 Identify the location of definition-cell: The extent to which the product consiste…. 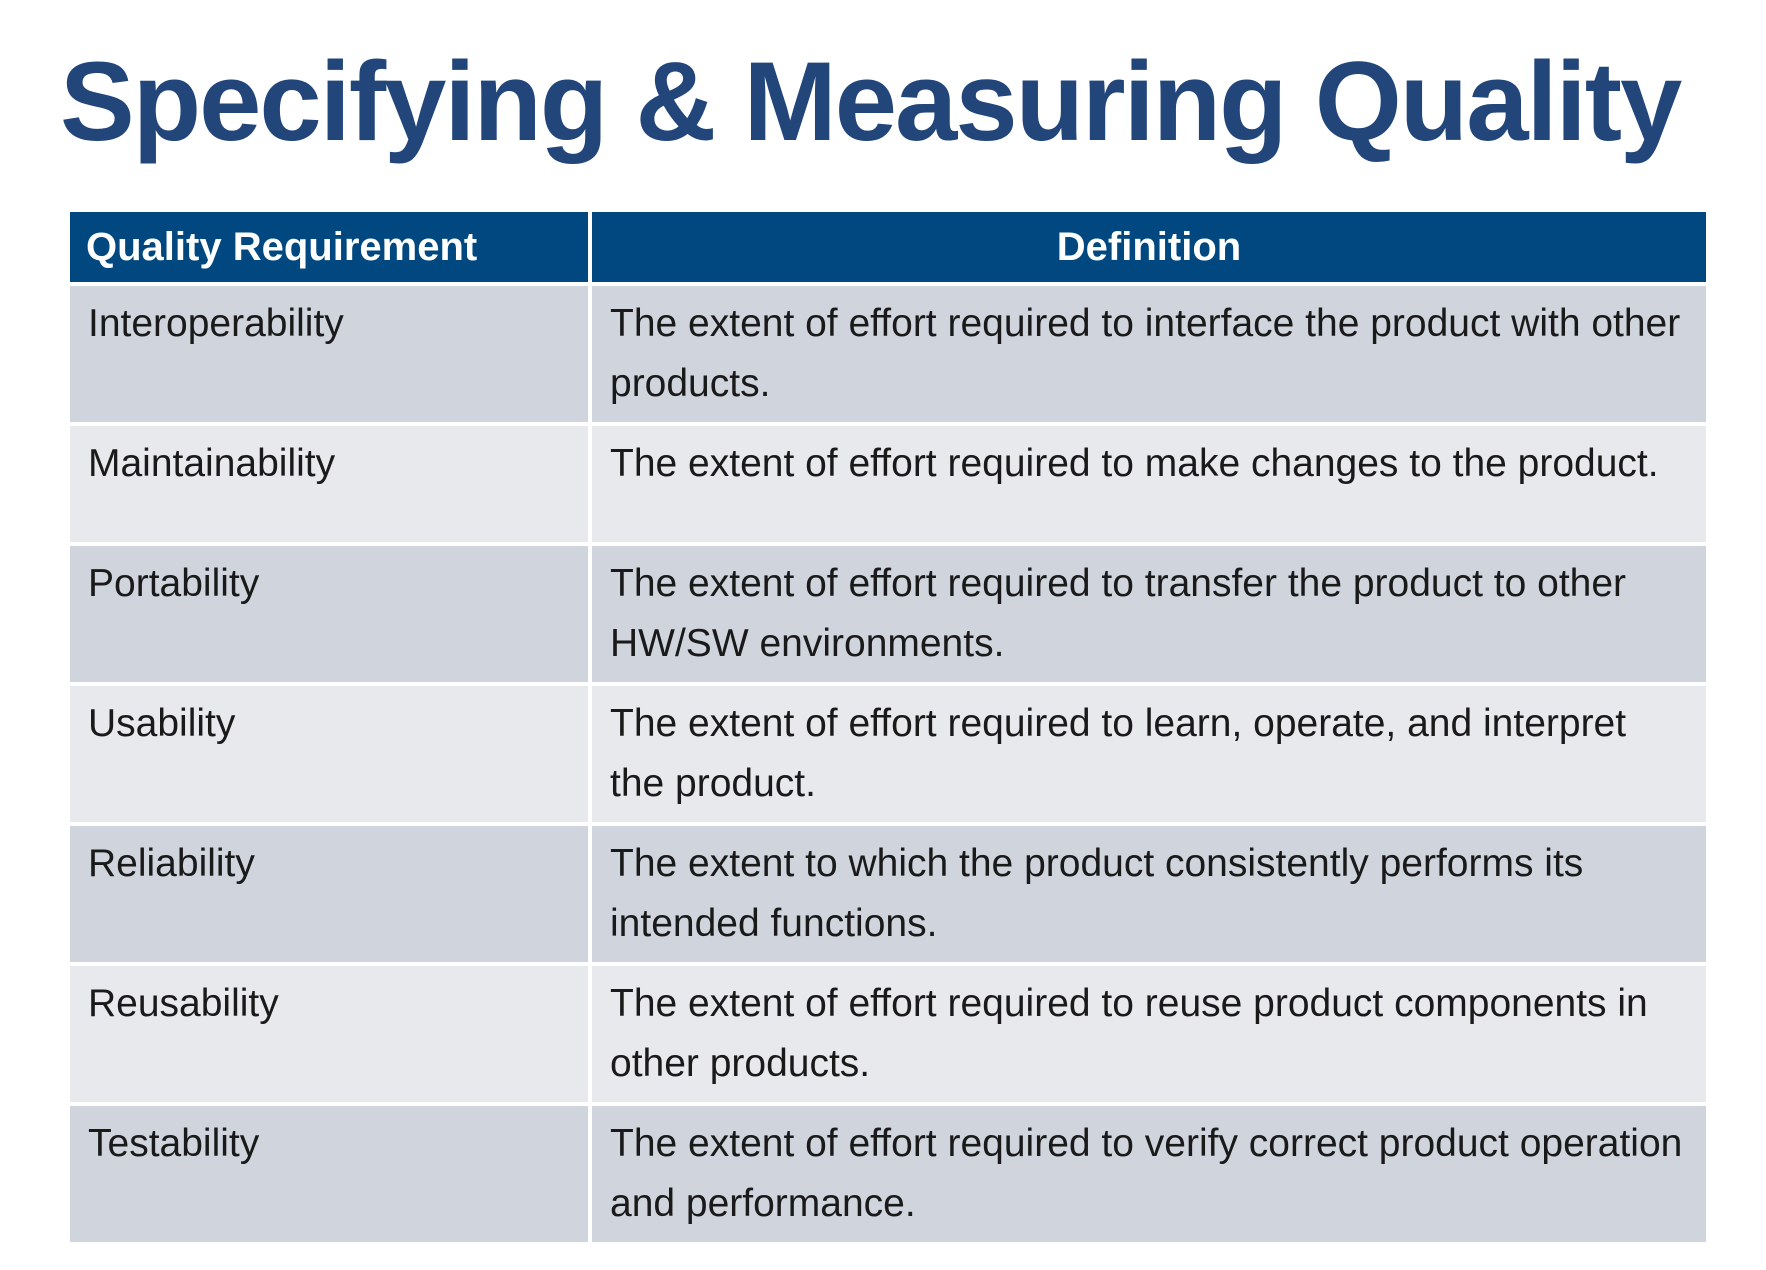
(1149, 894).